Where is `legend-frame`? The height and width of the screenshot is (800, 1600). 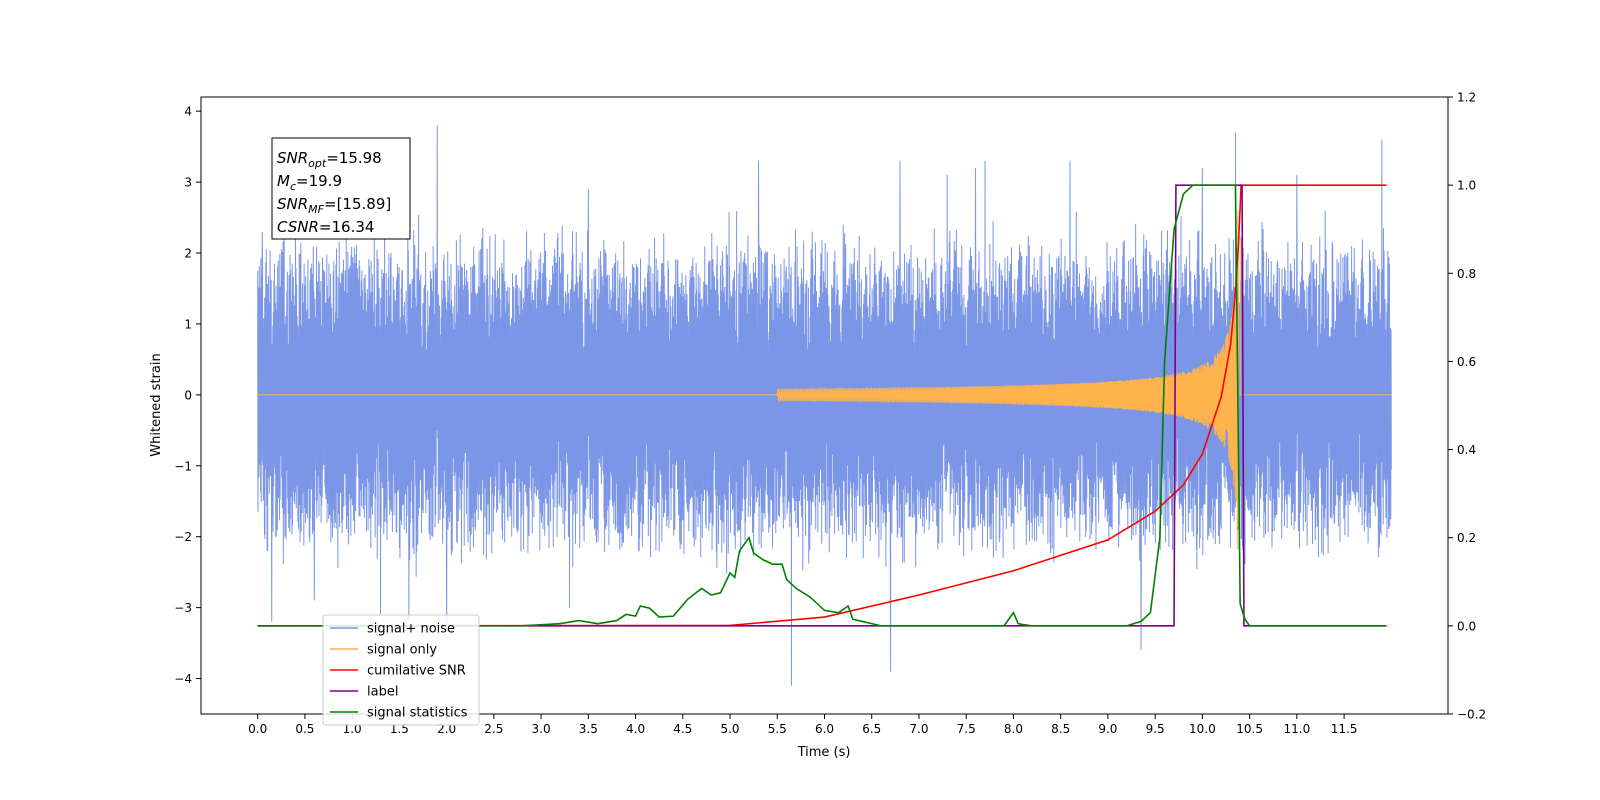 legend-frame is located at coordinates (401, 670).